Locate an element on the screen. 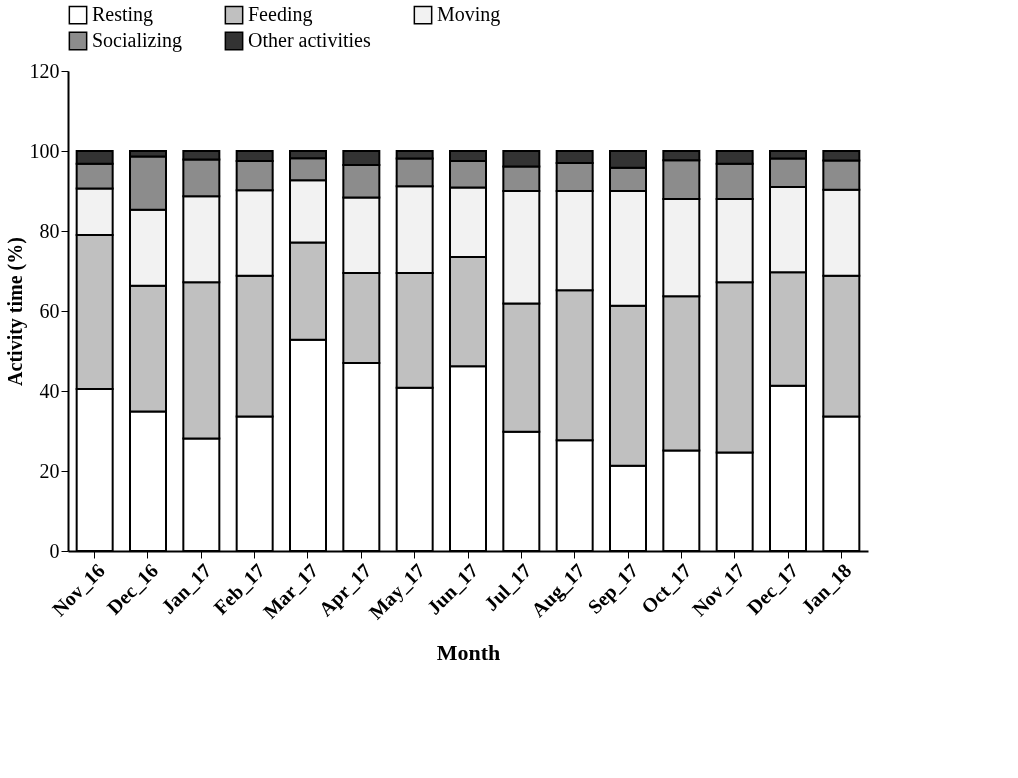  legend-label: Socializing is located at coordinates (137, 40).